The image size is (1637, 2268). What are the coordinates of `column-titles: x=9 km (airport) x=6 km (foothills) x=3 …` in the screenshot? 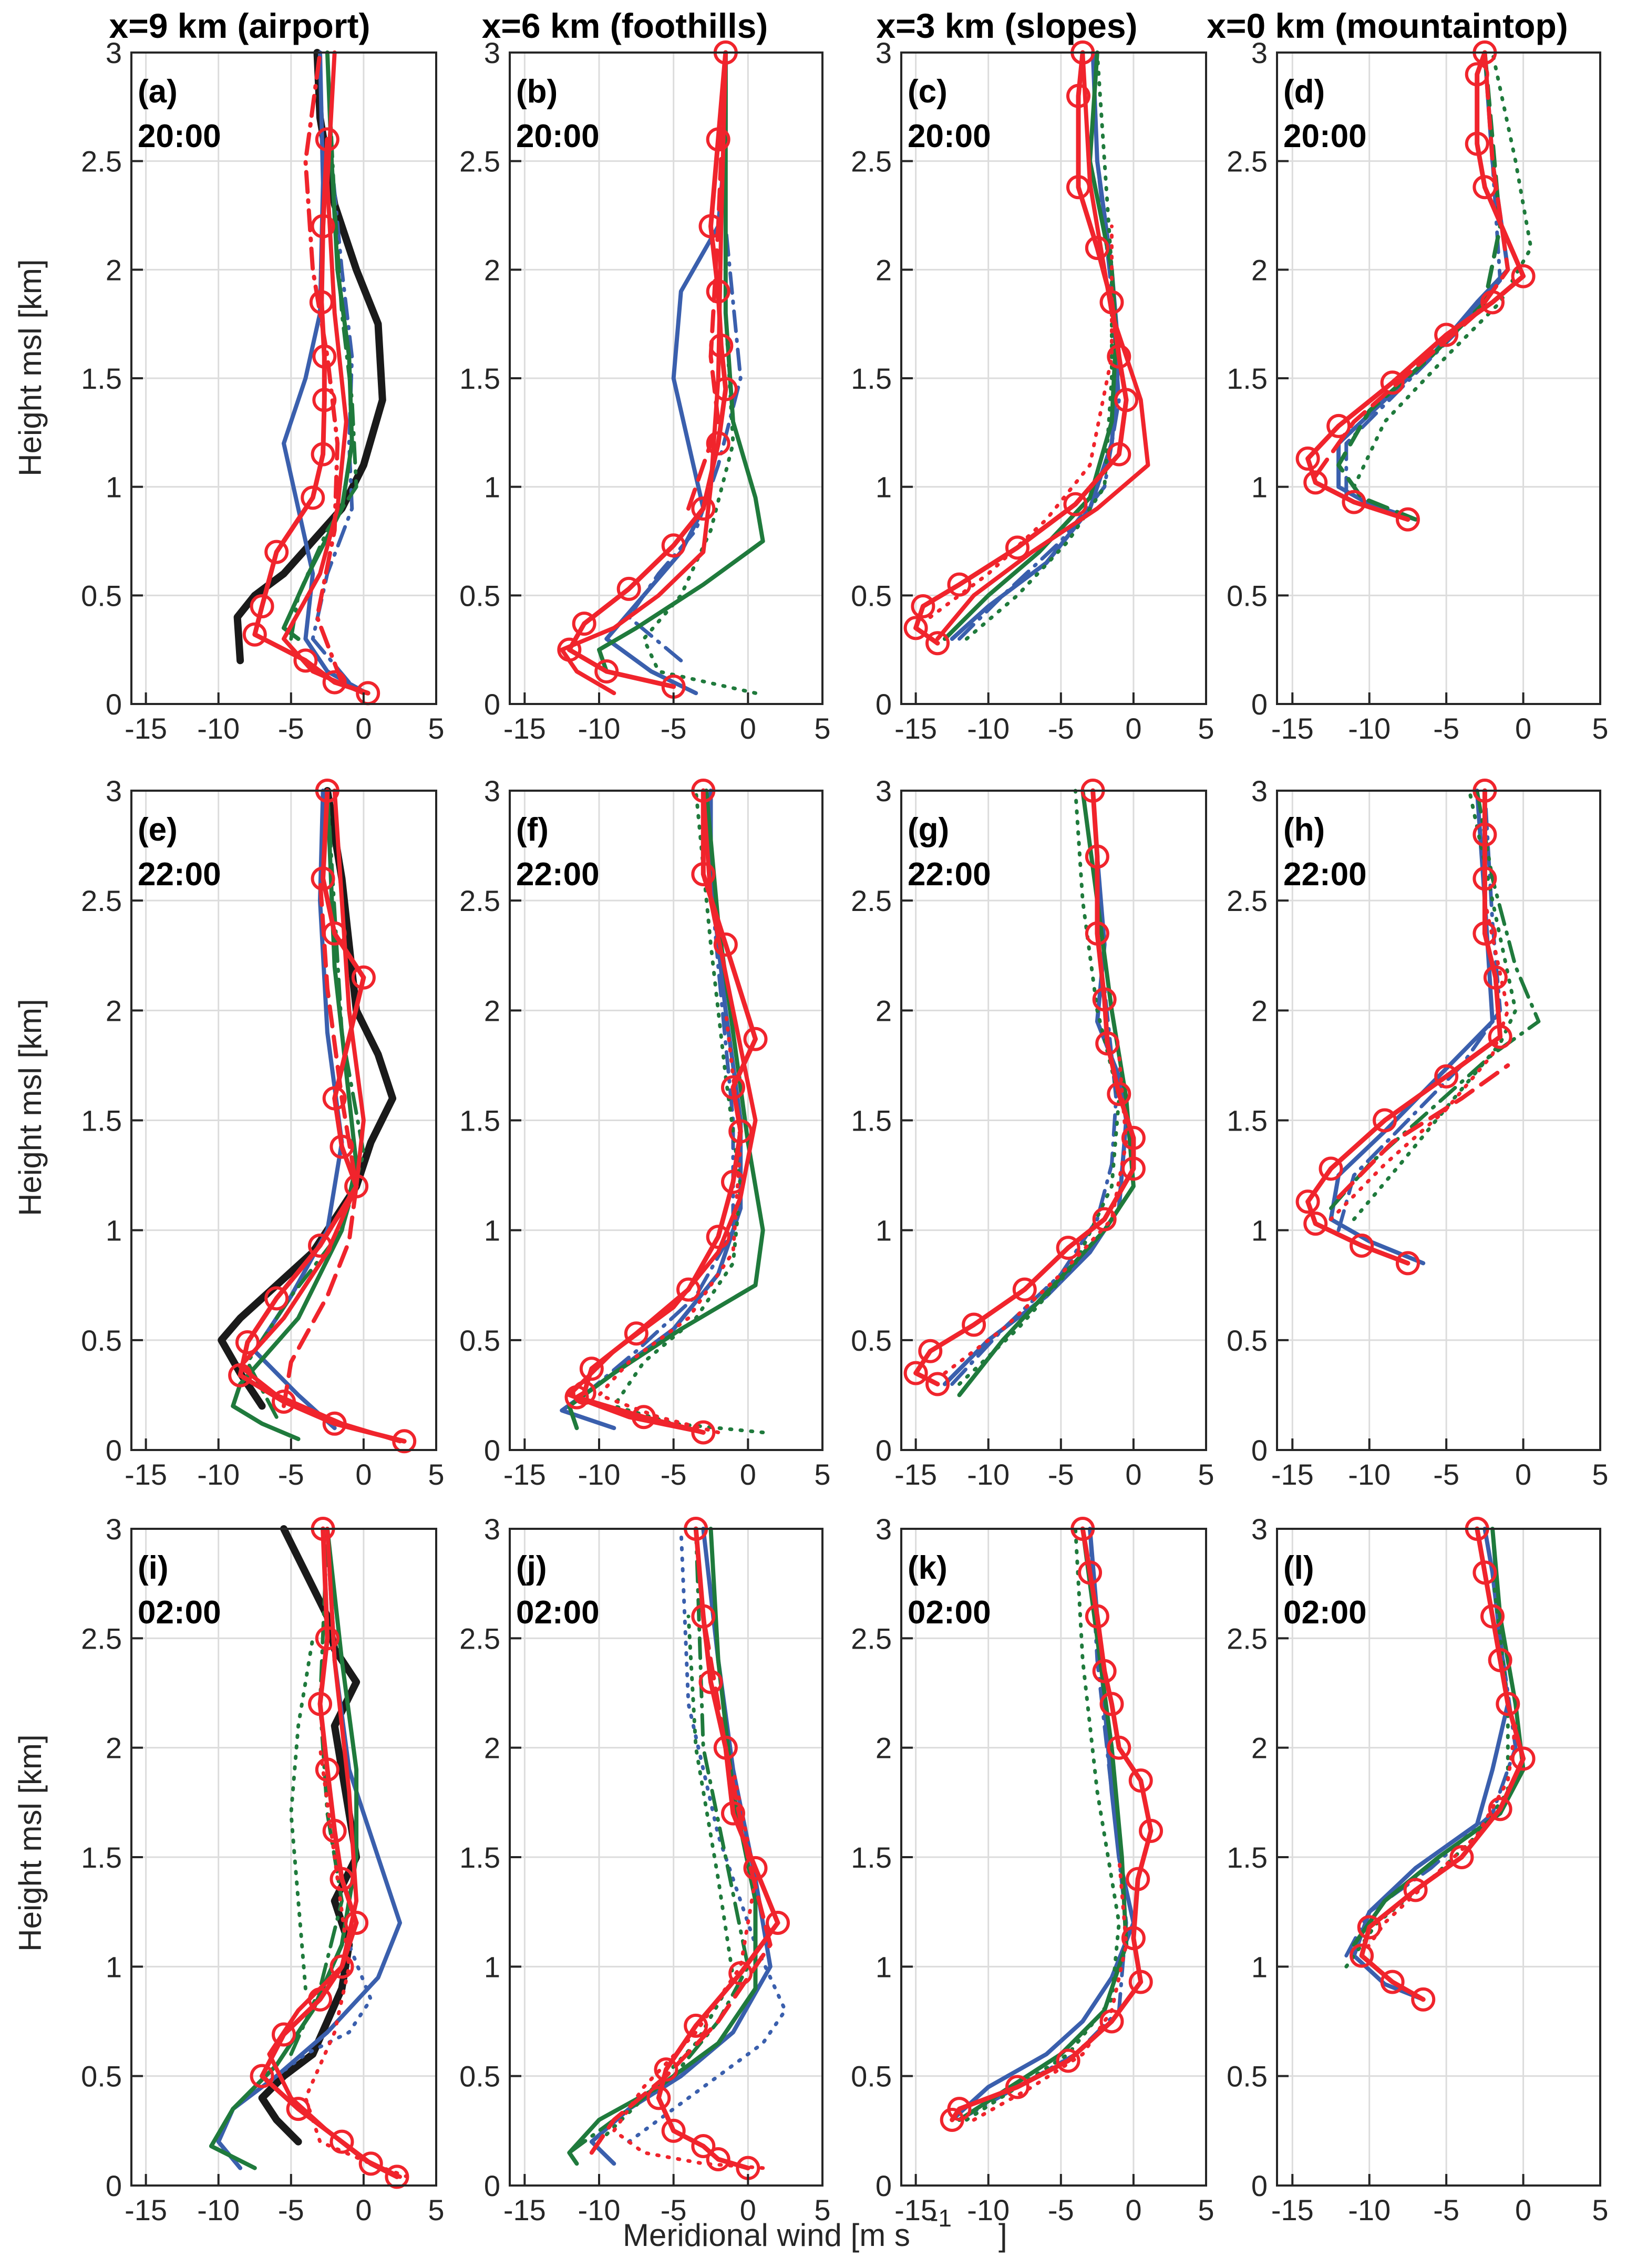 It's located at (838, 25).